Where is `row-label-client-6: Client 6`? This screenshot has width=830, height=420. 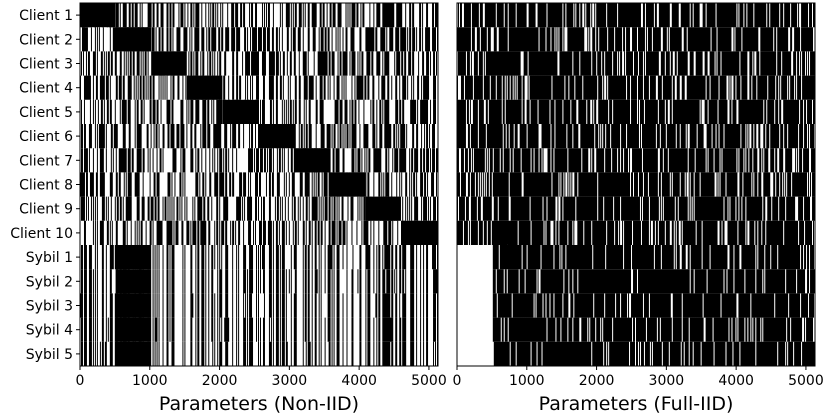
row-label-client-6: Client 6 is located at coordinates (46, 137).